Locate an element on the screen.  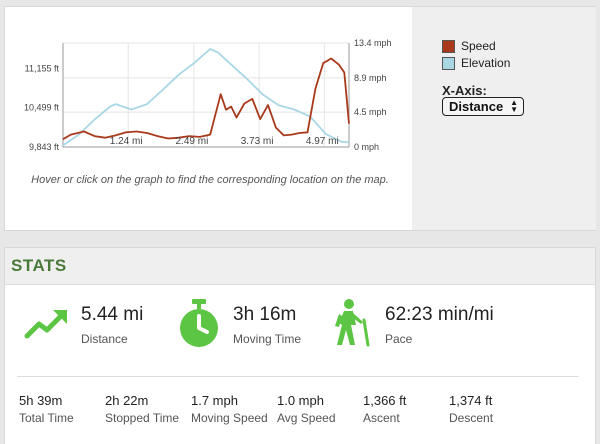
stat-value: 5h 39m is located at coordinates (41, 400).